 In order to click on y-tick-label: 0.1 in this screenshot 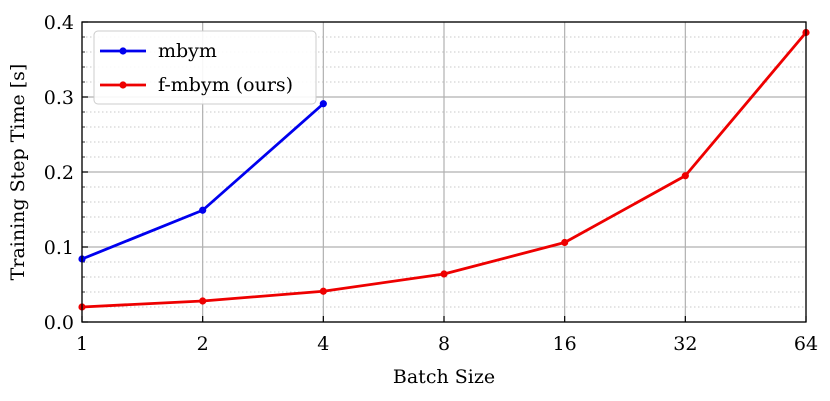, I will do `click(59, 248)`.